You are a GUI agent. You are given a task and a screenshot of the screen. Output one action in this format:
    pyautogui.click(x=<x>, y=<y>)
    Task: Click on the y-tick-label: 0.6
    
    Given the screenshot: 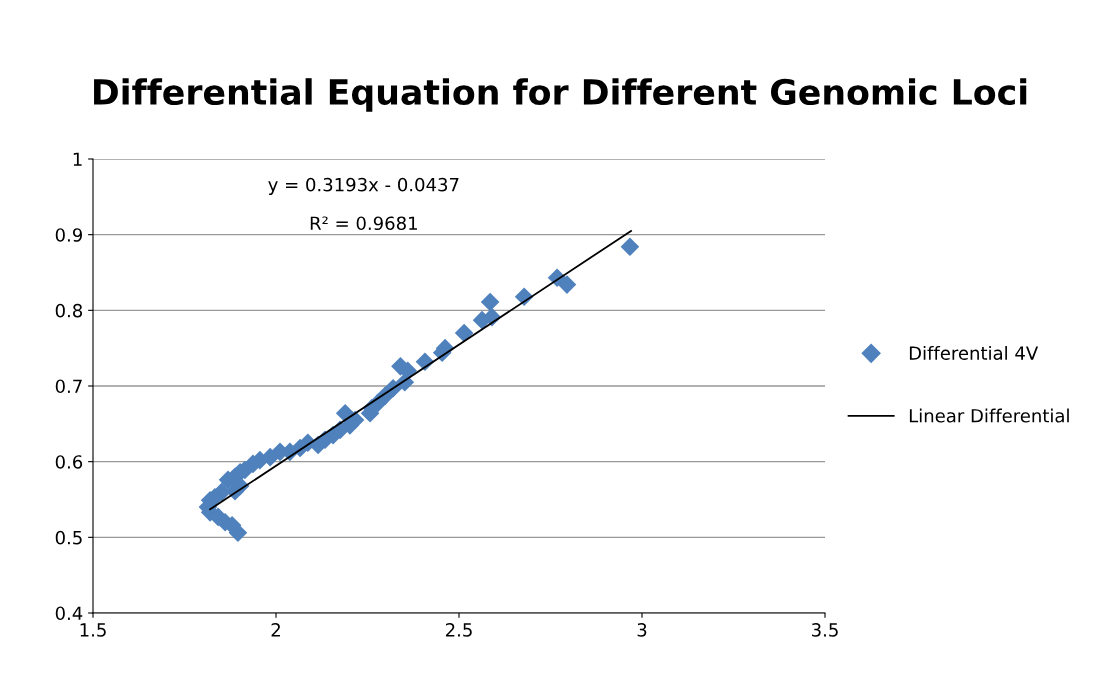 What is the action you would take?
    pyautogui.click(x=69, y=462)
    